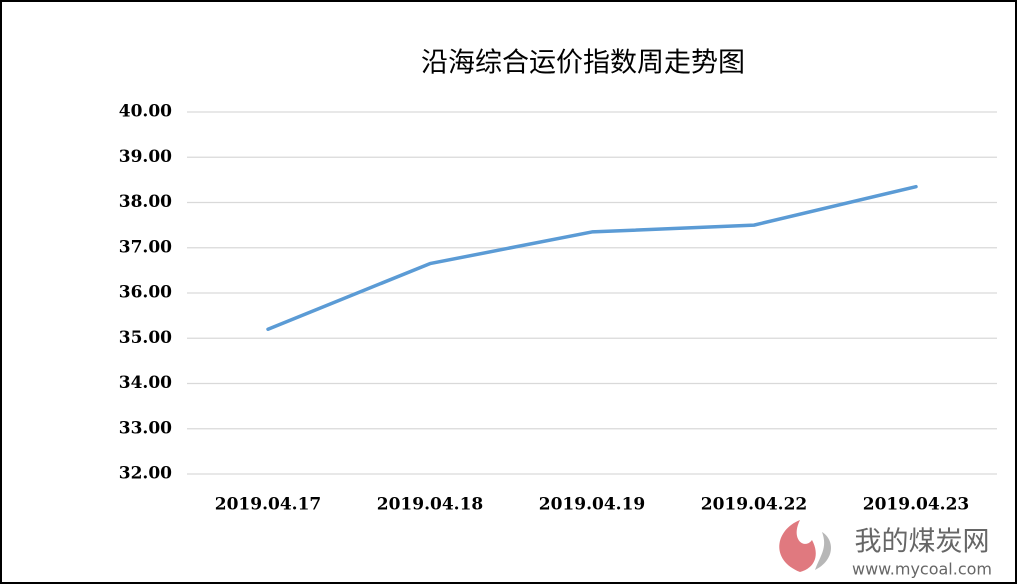 This screenshot has height=586, width=1018. I want to click on x-tick-label: 2019.04.22, so click(754, 505).